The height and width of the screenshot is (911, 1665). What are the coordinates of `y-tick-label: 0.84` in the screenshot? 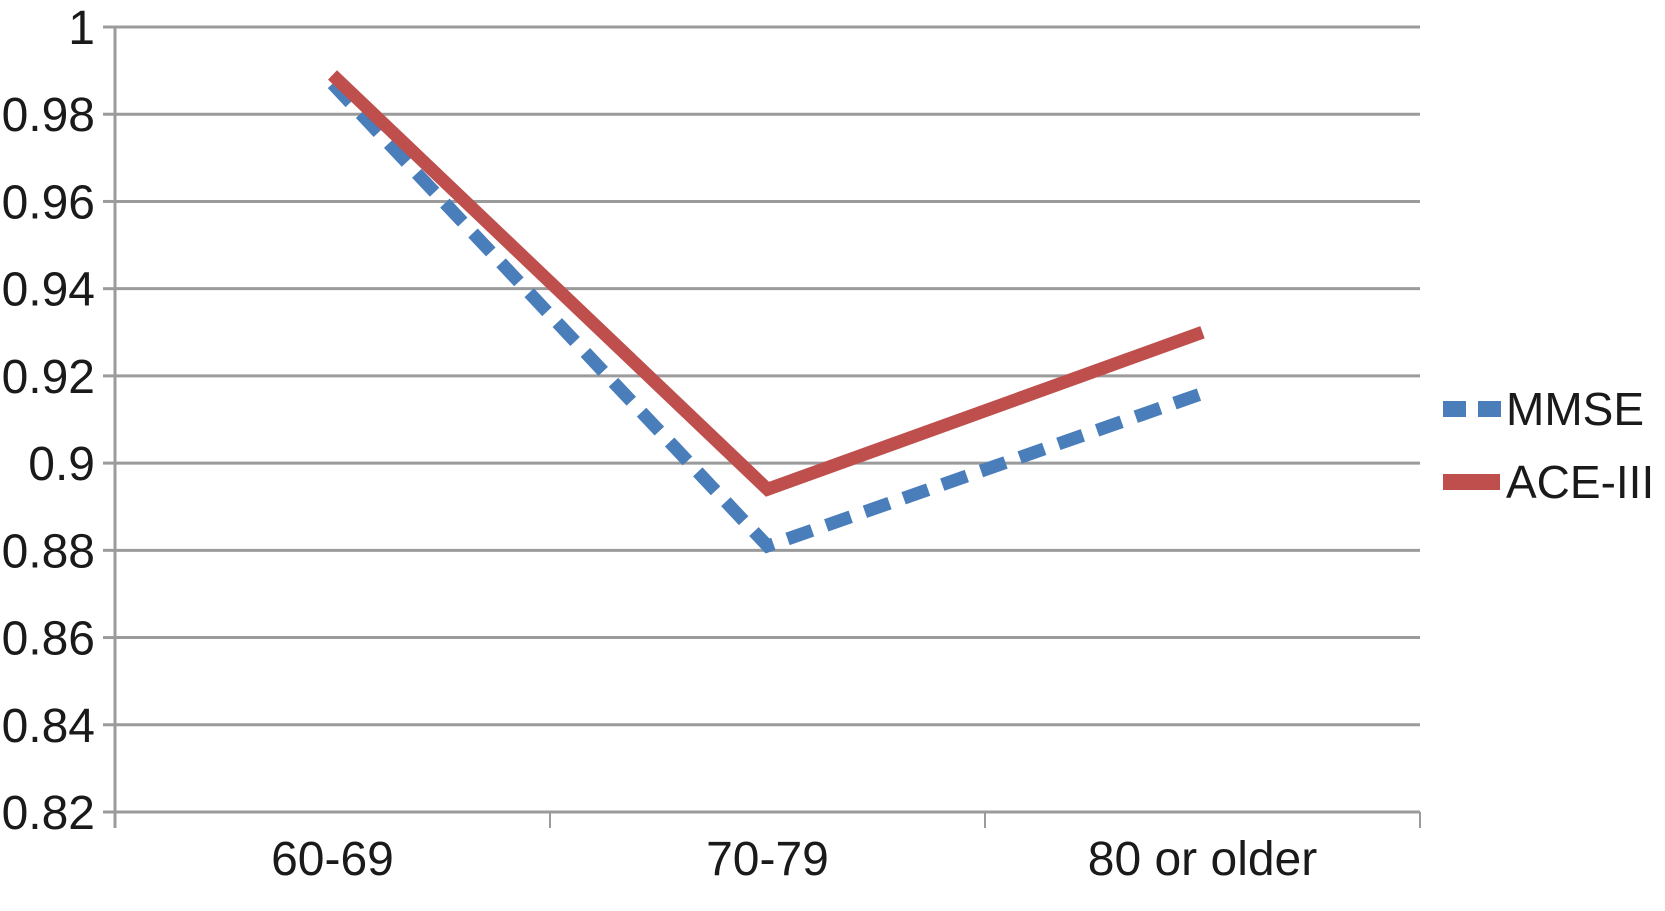 It's located at (48, 726).